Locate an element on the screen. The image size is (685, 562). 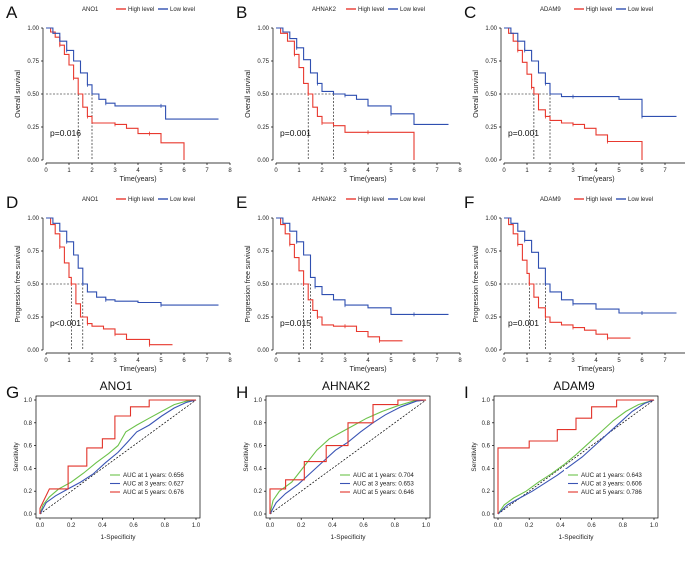
y-tick-label: 0.75 is located at coordinates (491, 62).